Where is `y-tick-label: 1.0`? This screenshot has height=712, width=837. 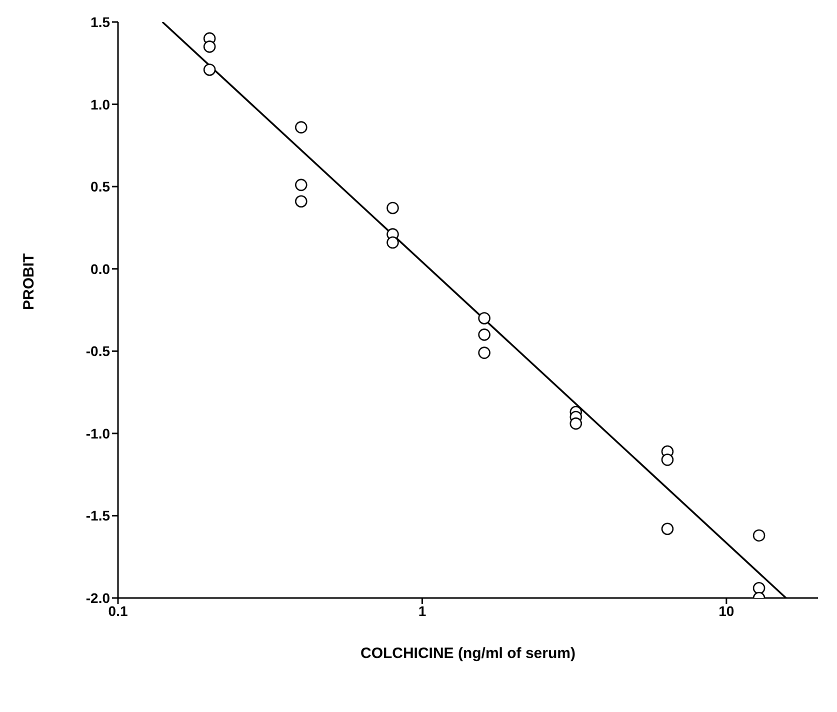 y-tick-label: 1.0 is located at coordinates (100, 104).